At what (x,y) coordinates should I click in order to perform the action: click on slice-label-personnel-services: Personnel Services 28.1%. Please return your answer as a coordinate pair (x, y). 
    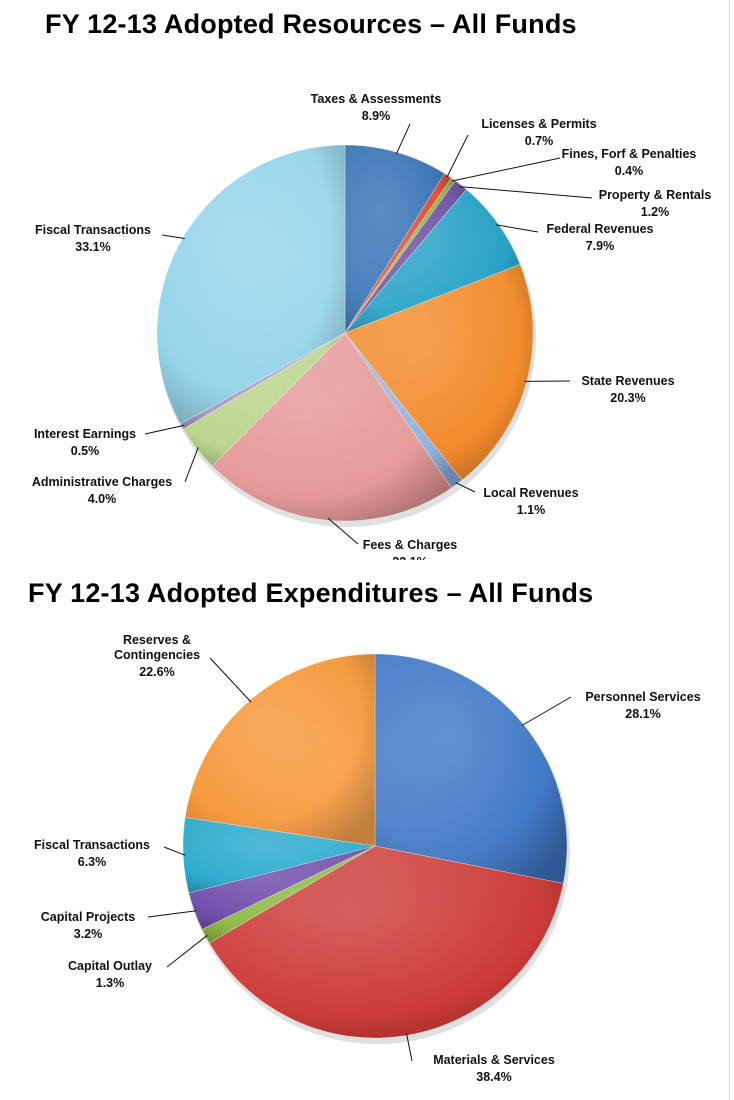
    Looking at the image, I should click on (642, 705).